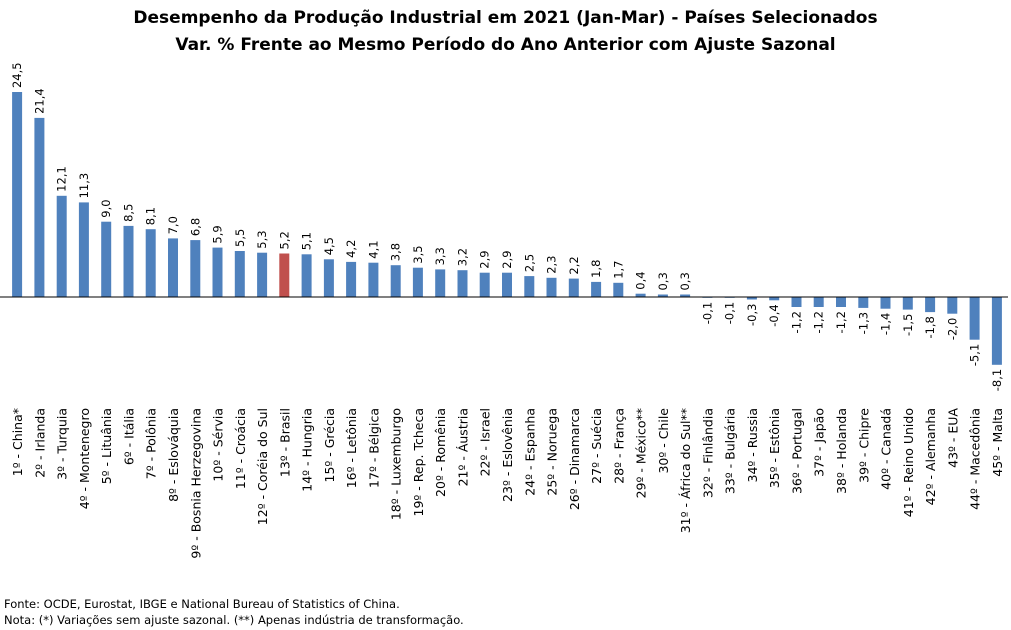 Image resolution: width=1011 pixels, height=630 pixels. I want to click on data-label: -1,8, so click(930, 327).